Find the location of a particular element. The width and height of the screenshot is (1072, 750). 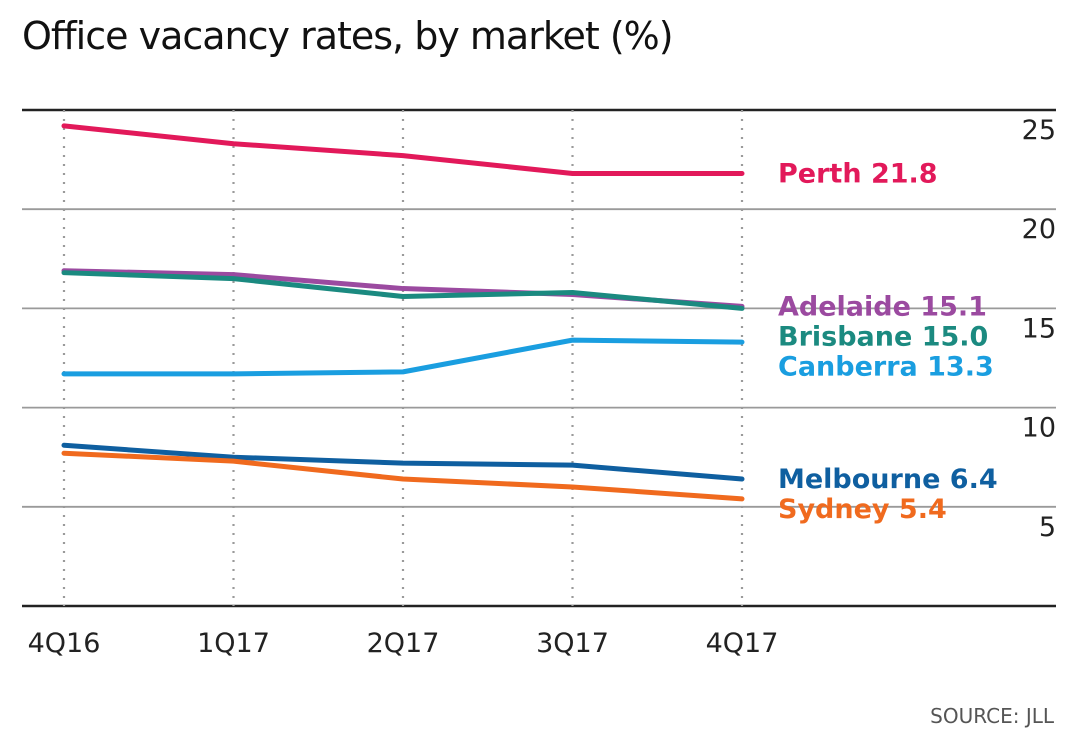

series-line-canberra is located at coordinates (403, 357).